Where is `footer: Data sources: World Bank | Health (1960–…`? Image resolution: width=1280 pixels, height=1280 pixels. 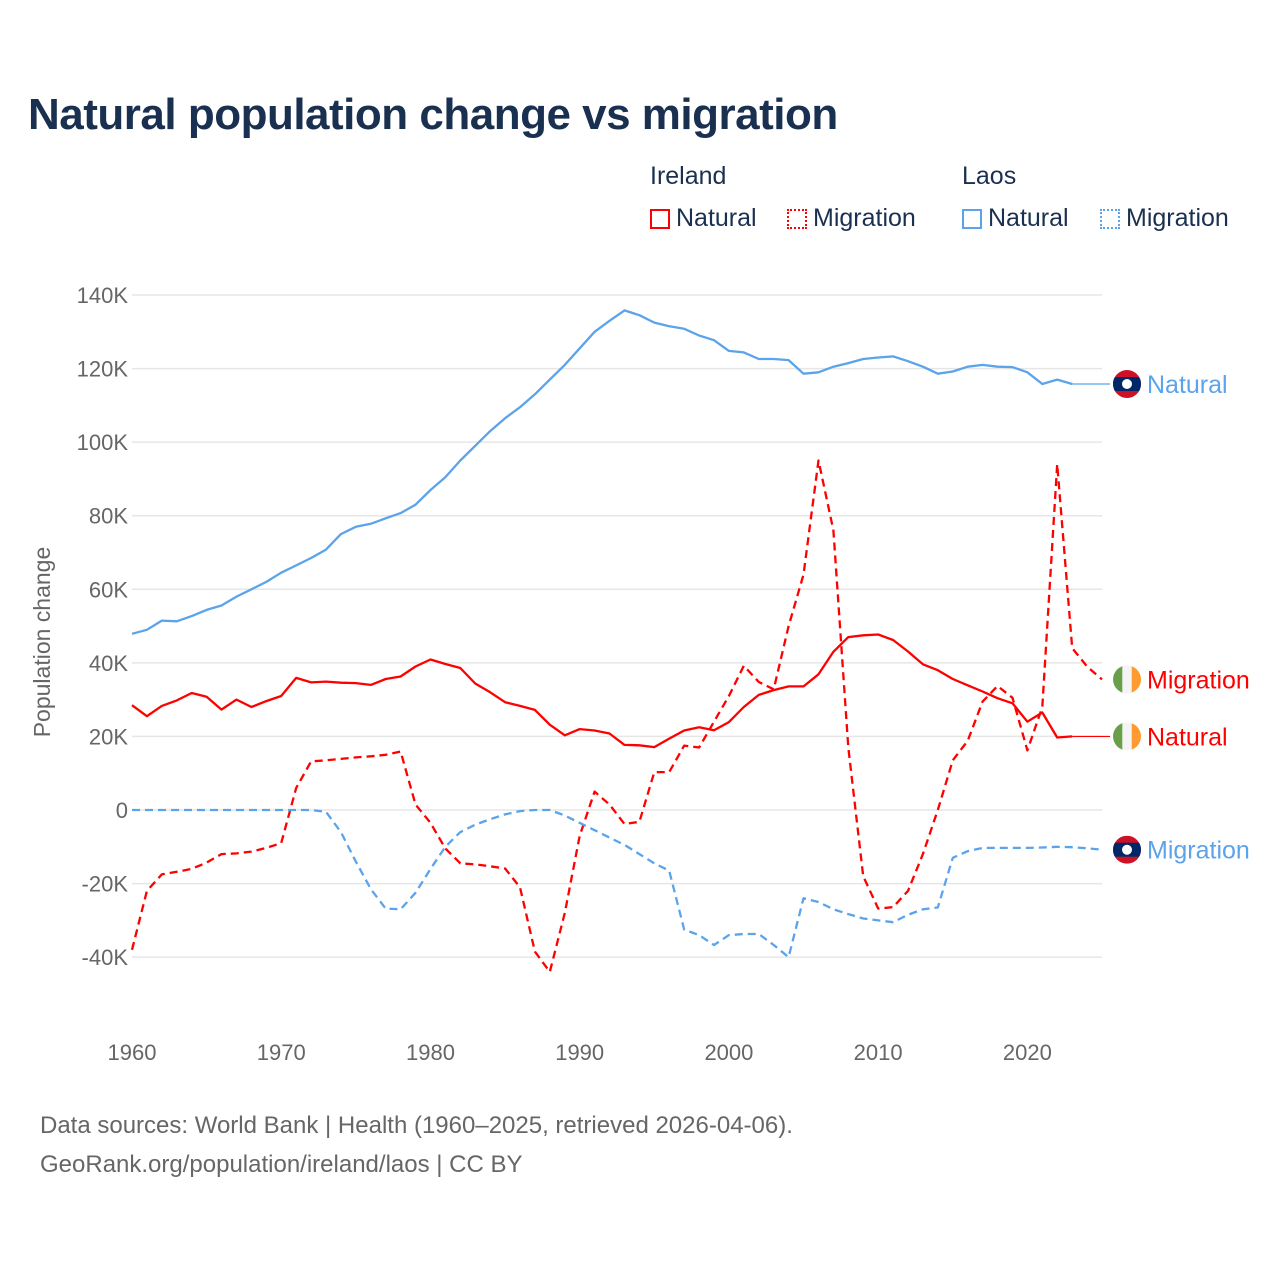 footer: Data sources: World Bank | Health (1960–… is located at coordinates (416, 1145).